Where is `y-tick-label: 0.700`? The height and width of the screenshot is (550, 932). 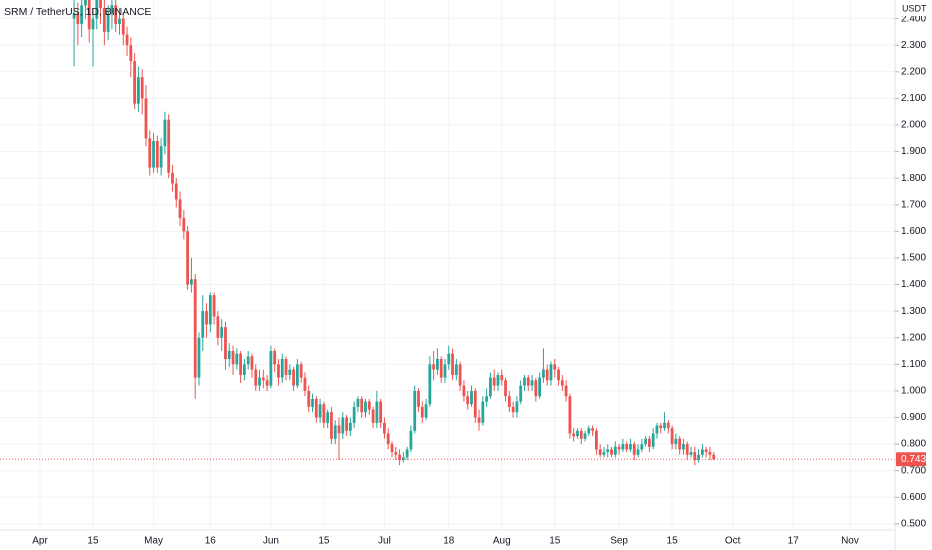 y-tick-label: 0.700 is located at coordinates (913, 470).